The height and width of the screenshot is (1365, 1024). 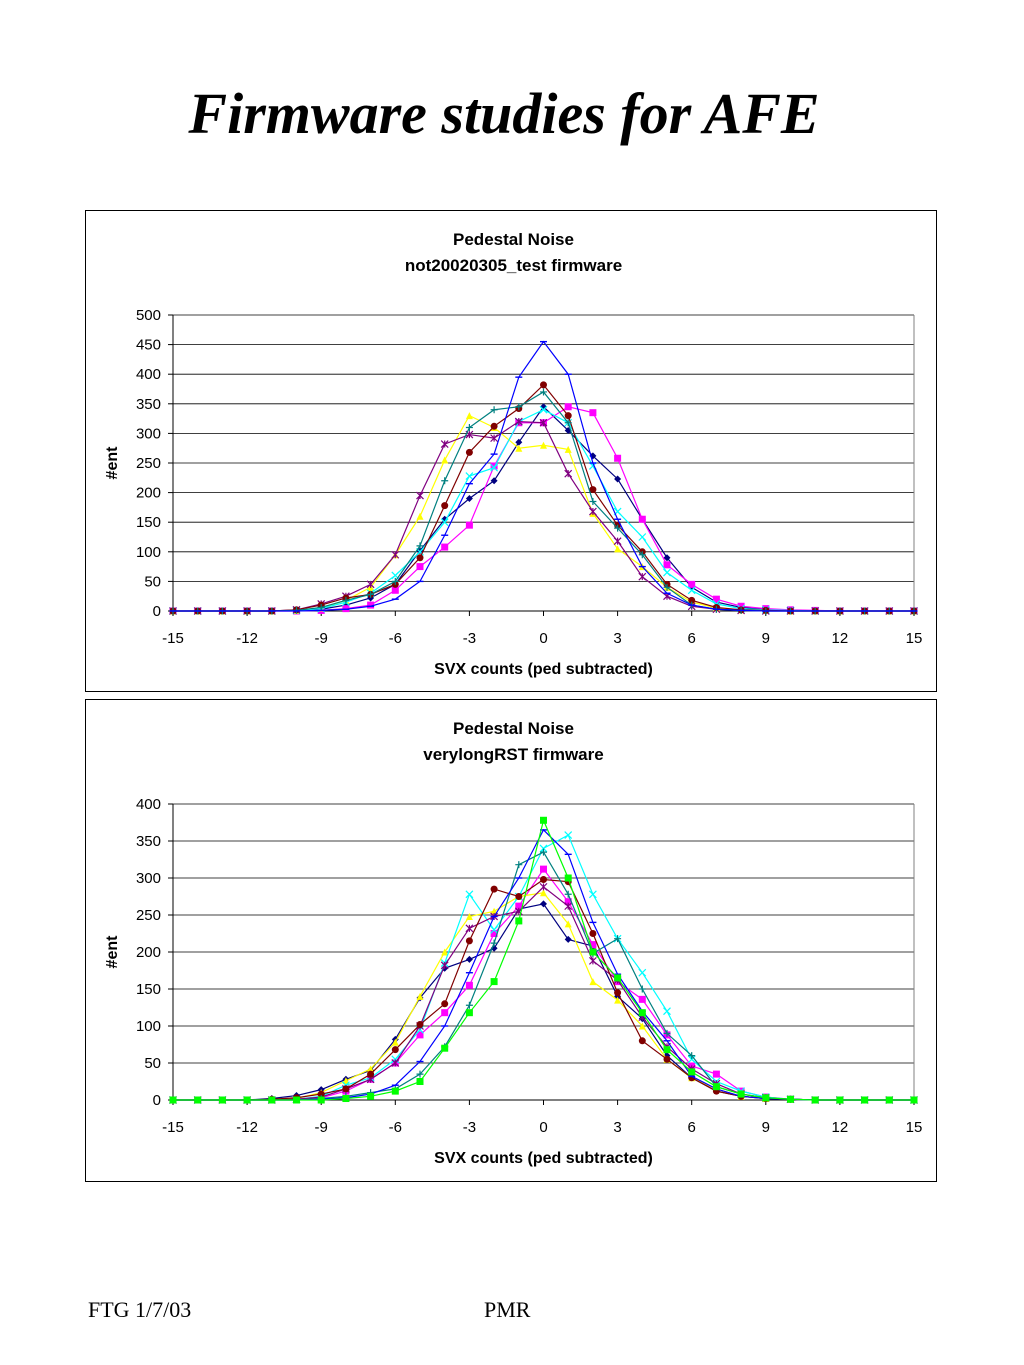 What do you see at coordinates (617, 638) in the screenshot?
I see `x-tick-label: 3` at bounding box center [617, 638].